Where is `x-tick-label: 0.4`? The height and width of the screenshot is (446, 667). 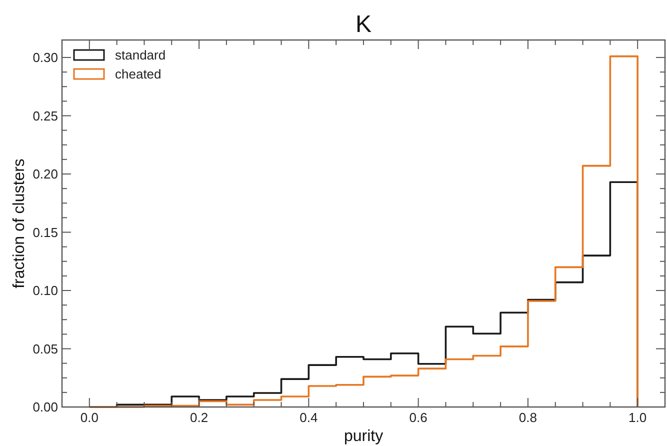 x-tick-label: 0.4 is located at coordinates (309, 417).